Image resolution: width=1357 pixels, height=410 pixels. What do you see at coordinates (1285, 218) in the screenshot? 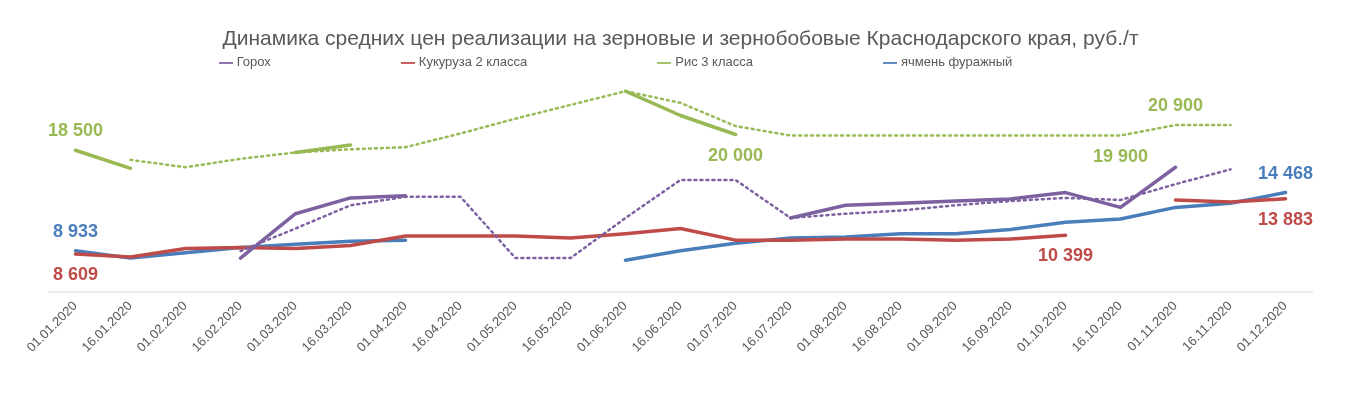
I see `data-label: 13 883` at bounding box center [1285, 218].